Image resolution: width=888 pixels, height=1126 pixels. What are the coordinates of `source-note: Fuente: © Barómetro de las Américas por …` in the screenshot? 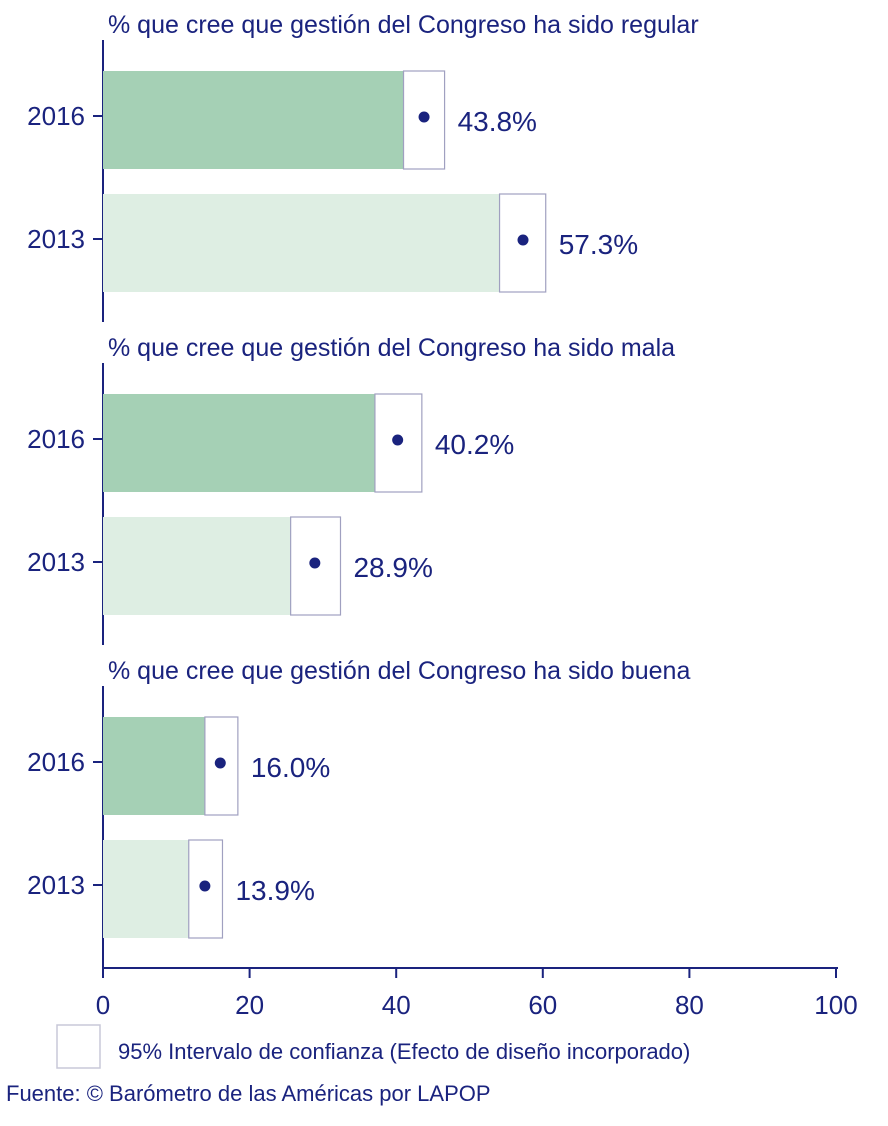 It's located at (248, 1093).